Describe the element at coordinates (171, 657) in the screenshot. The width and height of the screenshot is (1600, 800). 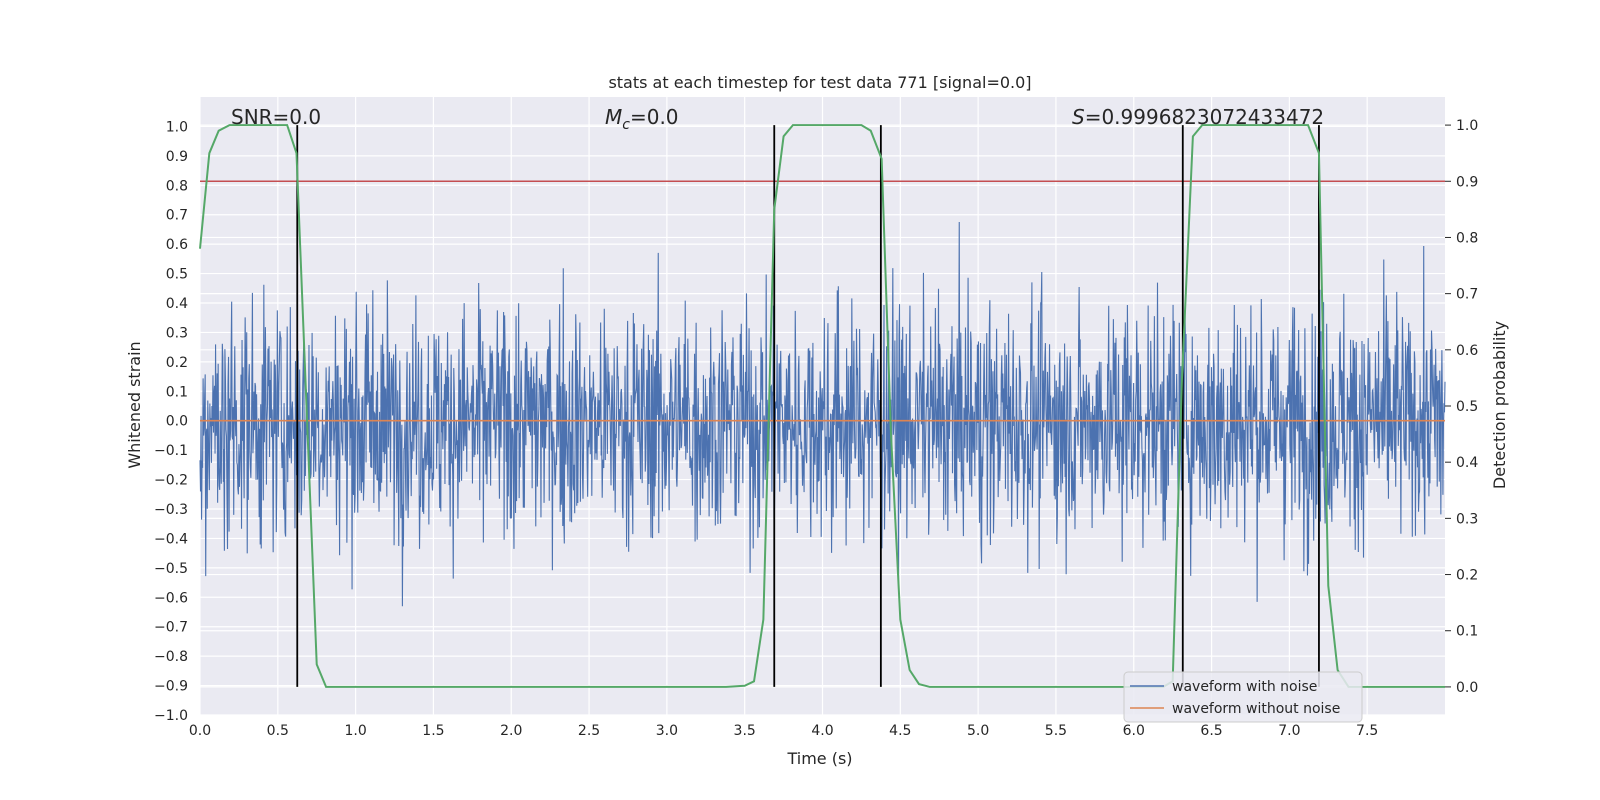
I see `y-tick-label: −0.8` at that location.